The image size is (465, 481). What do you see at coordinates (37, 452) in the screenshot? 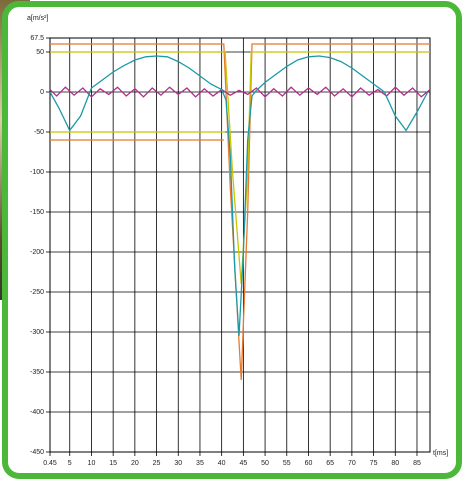
I see `y-tick-label: -450` at bounding box center [37, 452].